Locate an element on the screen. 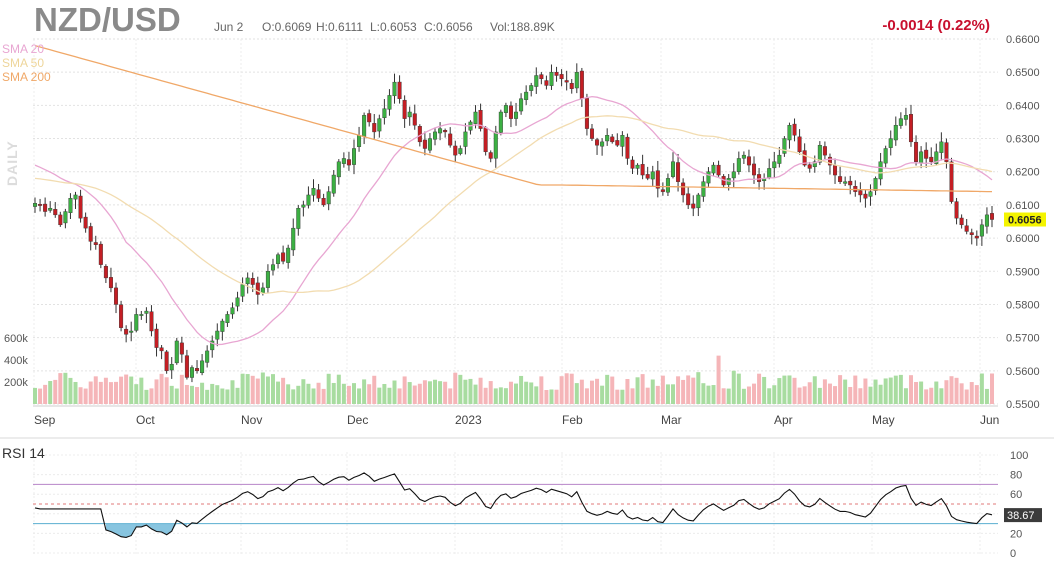  rsi-tick-label: 60 is located at coordinates (1016, 495).